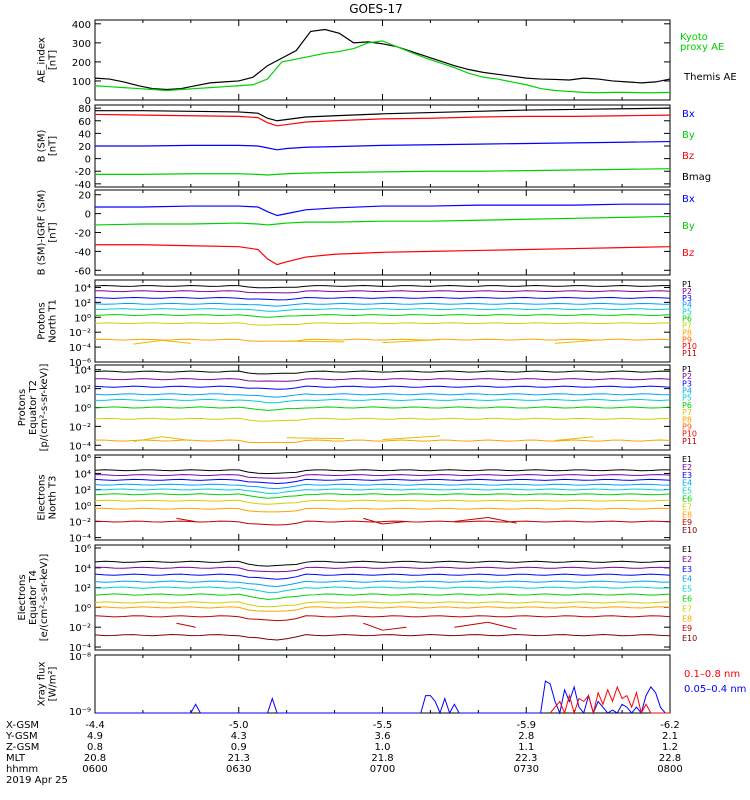 Image resolution: width=750 pixels, height=800 pixels. What do you see at coordinates (82, 288) in the screenshot?
I see `protons-north-ytick-label: 10⁴` at bounding box center [82, 288].